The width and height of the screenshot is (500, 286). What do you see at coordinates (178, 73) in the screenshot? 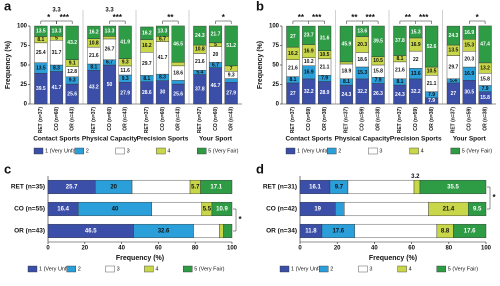
I see `value-label: 18.6` at bounding box center [178, 73].